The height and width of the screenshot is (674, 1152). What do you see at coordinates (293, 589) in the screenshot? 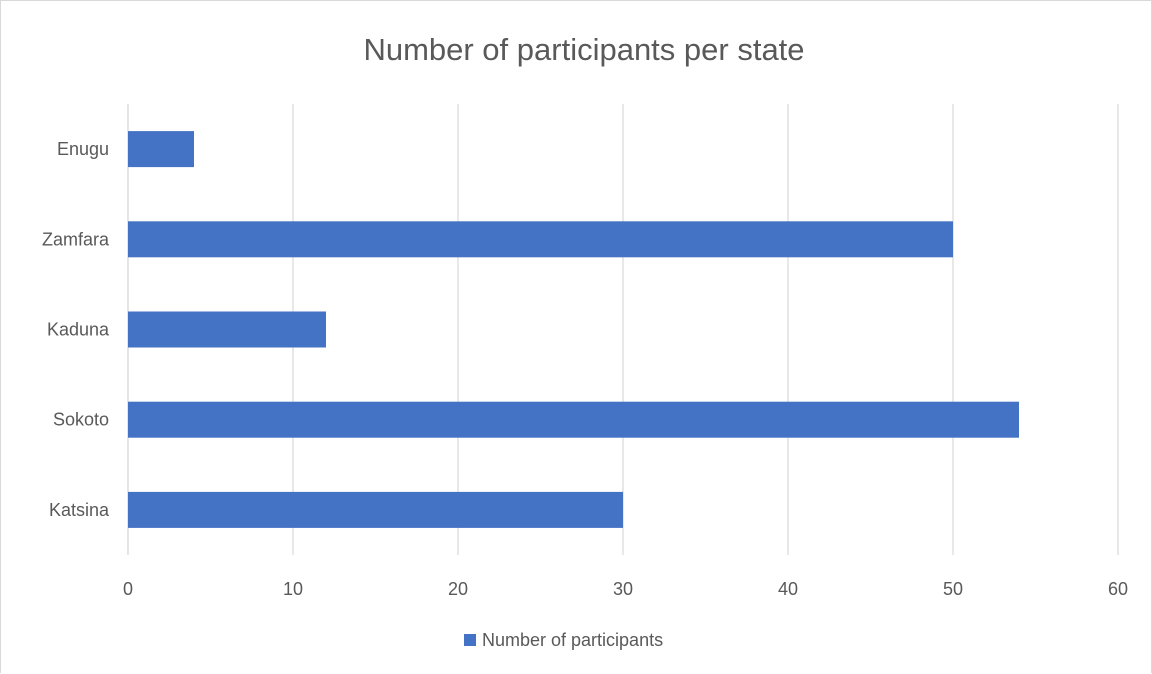
I see `x-tick-label-10: 10` at bounding box center [293, 589].